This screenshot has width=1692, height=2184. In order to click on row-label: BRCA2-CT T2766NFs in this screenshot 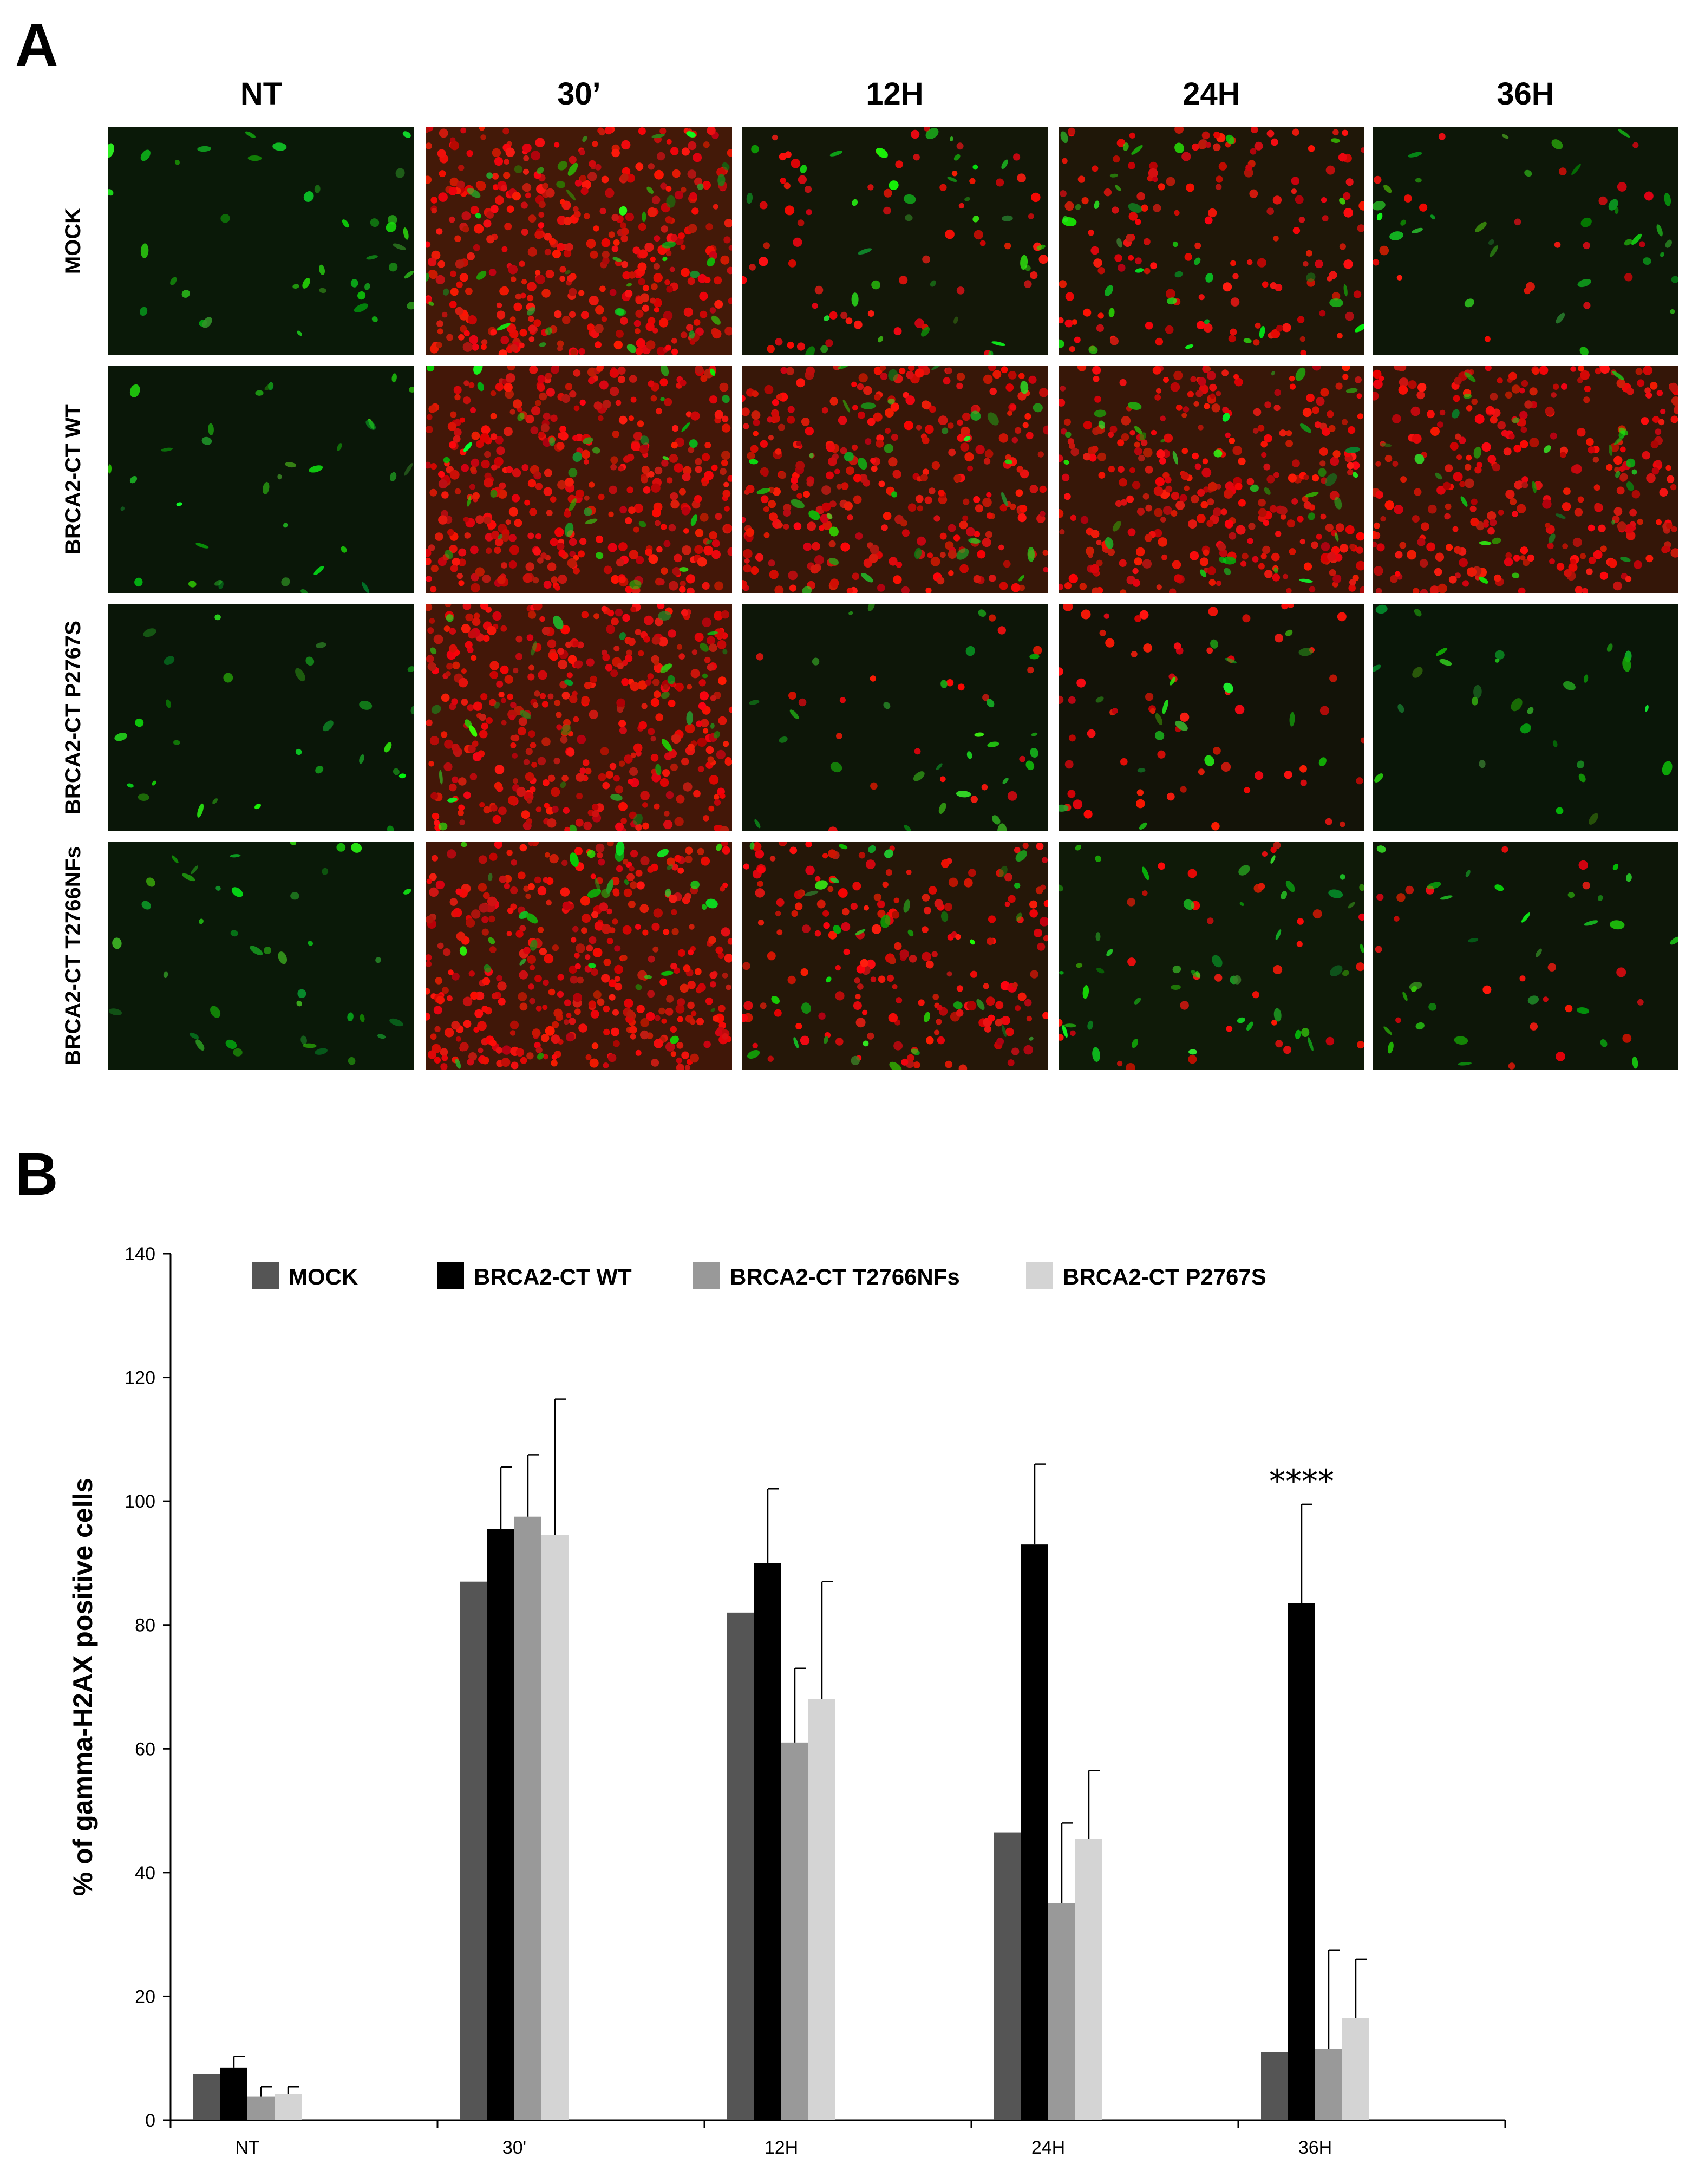, I will do `click(73, 956)`.